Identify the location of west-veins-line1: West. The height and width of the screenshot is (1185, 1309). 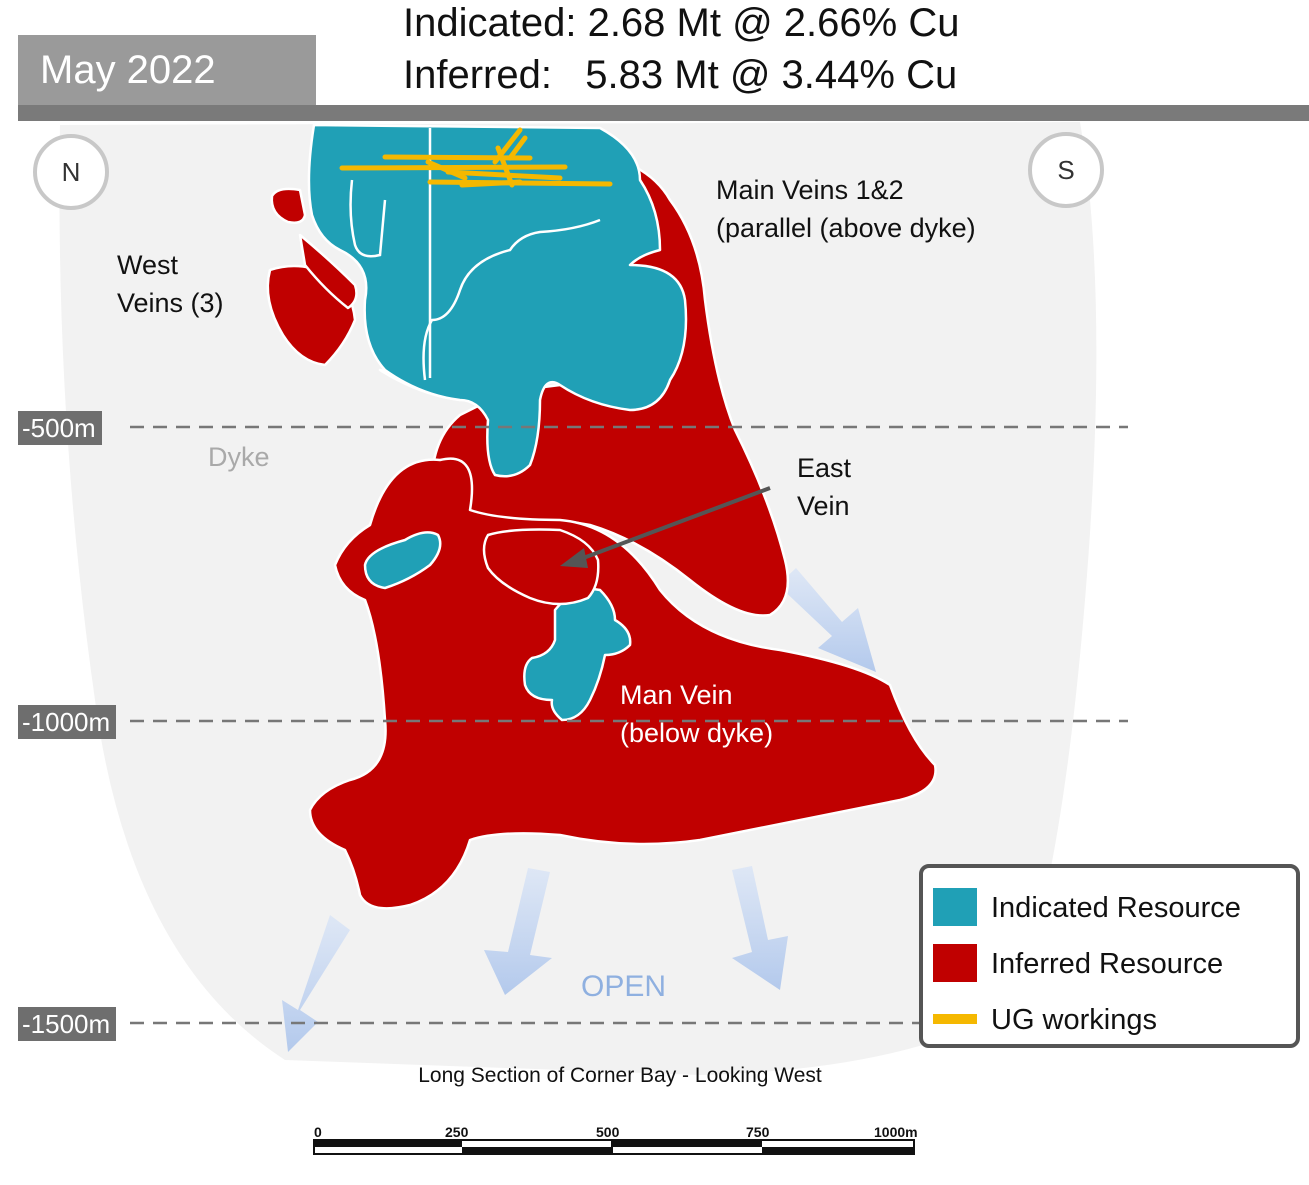
(148, 265).